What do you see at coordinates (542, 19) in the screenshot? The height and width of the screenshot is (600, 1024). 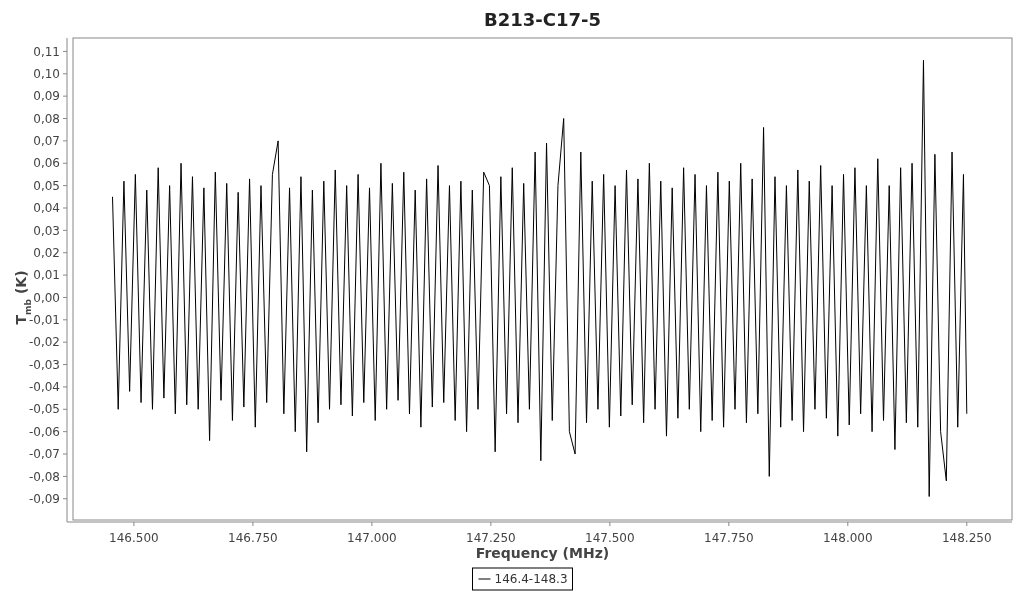 I see `chart-title: B213-C17-5` at bounding box center [542, 19].